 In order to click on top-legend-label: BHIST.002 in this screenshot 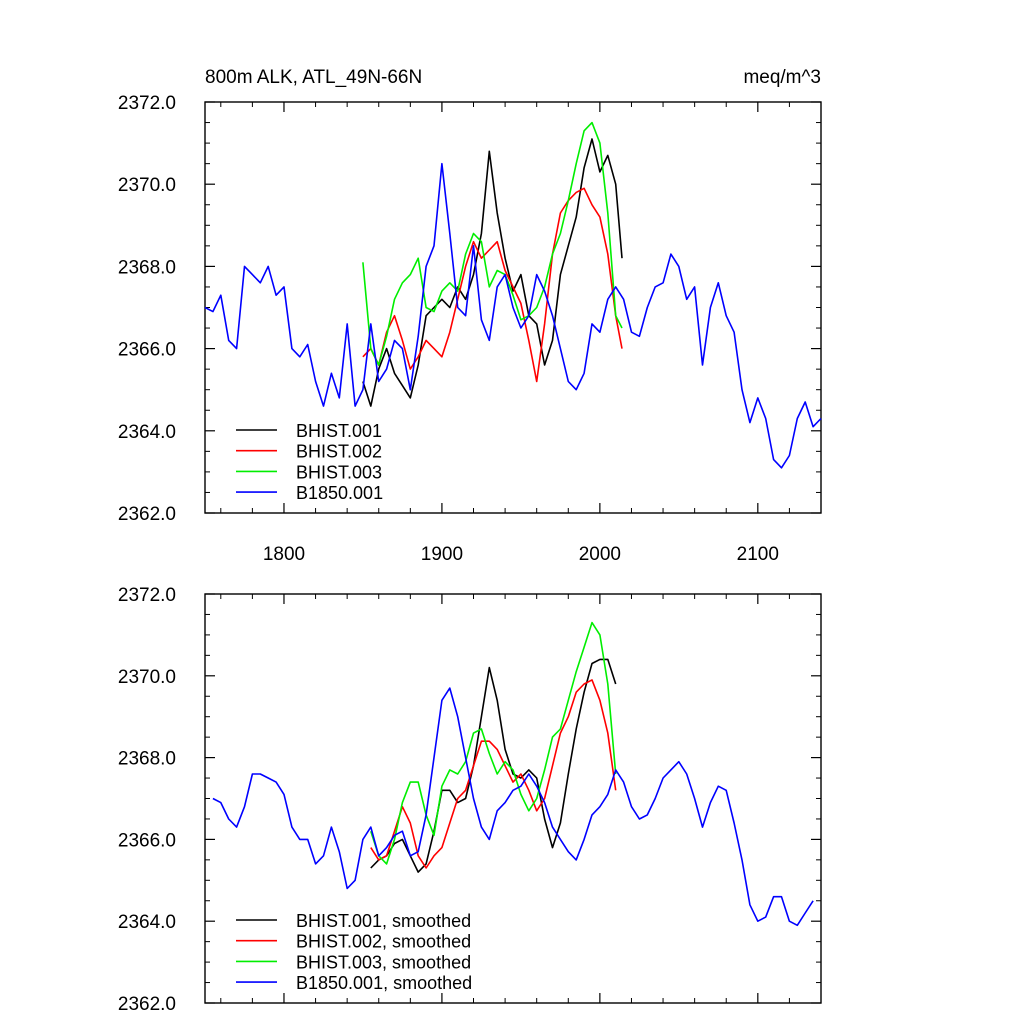, I will do `click(339, 452)`.